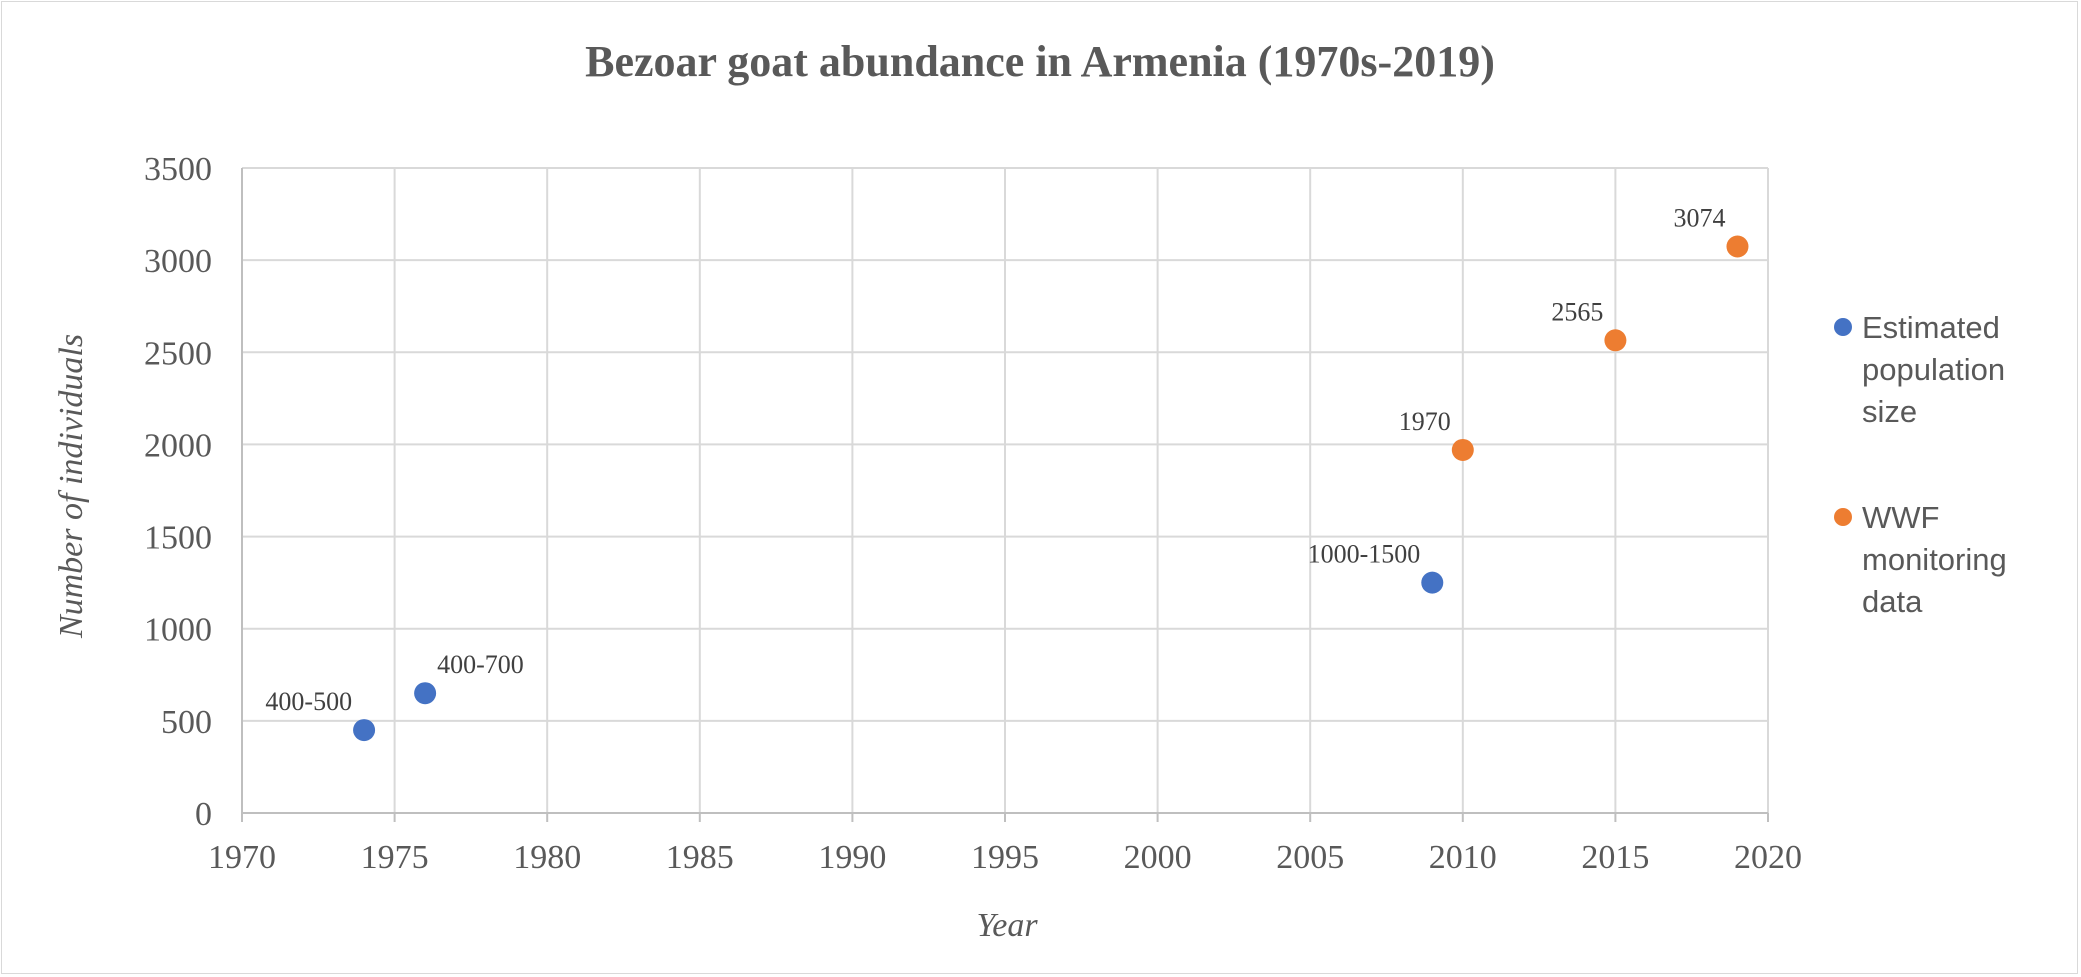 The image size is (2081, 977). What do you see at coordinates (1843, 327) in the screenshot?
I see `legend-marker-s0` at bounding box center [1843, 327].